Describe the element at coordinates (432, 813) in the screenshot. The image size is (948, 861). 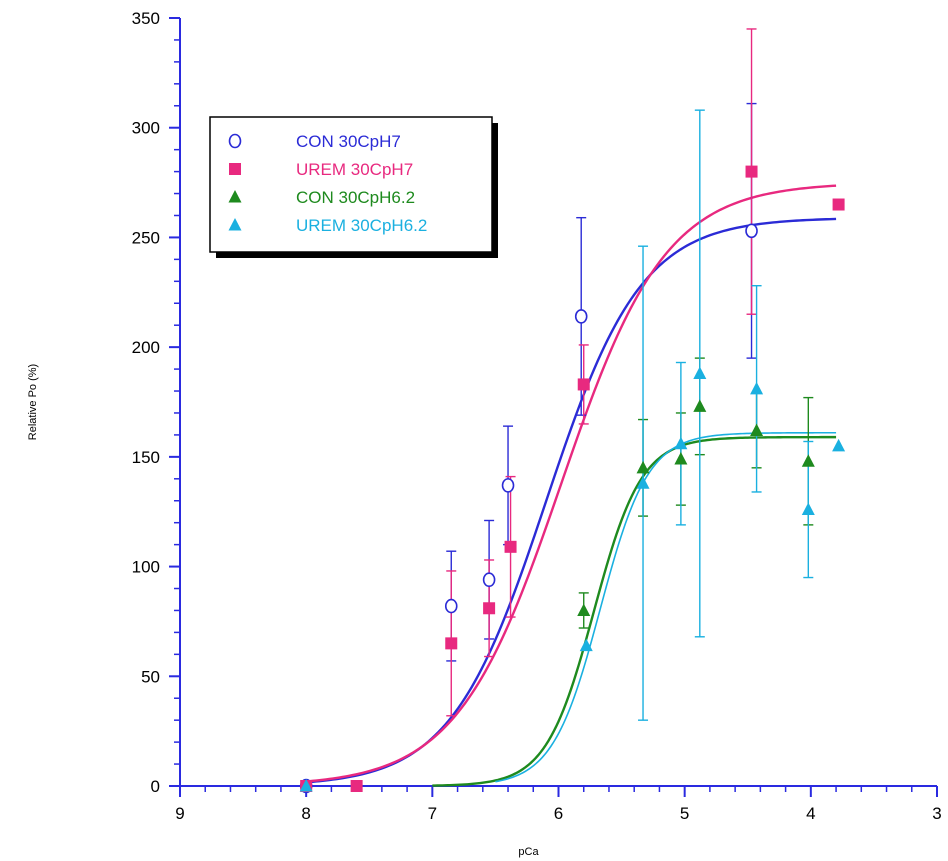
I see `x-tick-label: 7` at that location.